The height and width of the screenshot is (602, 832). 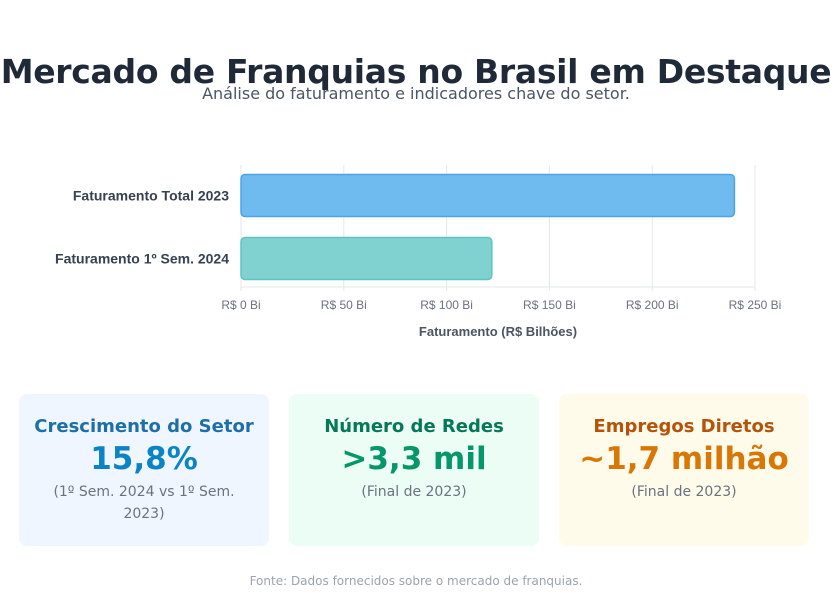 I want to click on x-tick-label: R$ 50 Bi, so click(x=344, y=305).